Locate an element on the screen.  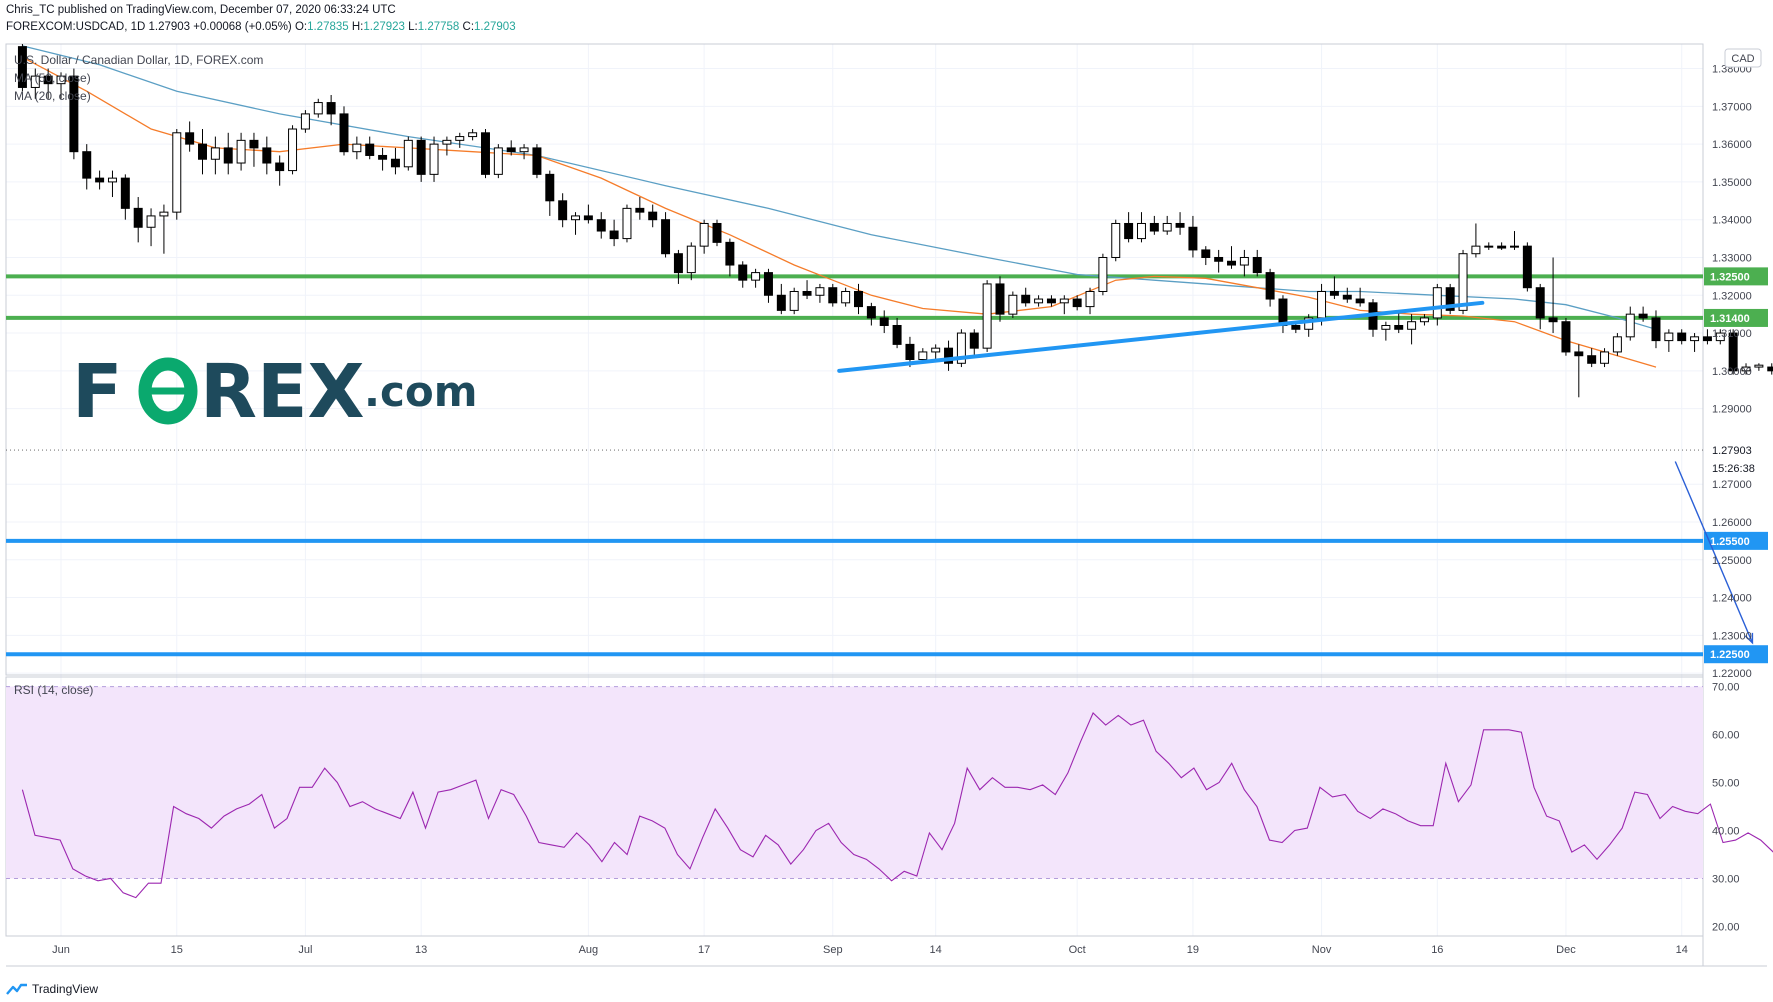
forex-logo: F REX .com is located at coordinates (274, 392).